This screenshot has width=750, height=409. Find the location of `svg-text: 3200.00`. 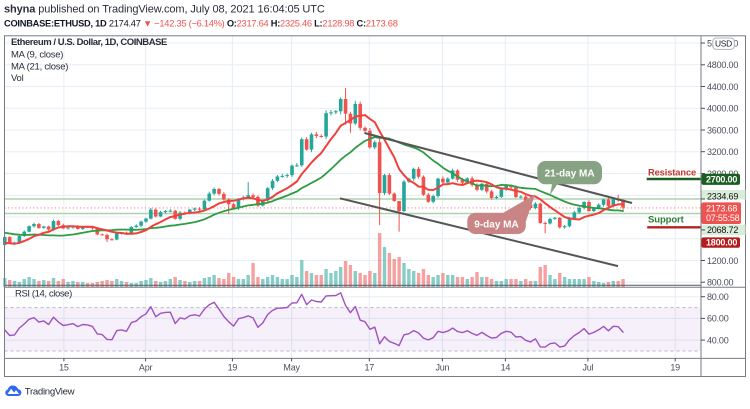

svg-text: 3200.00 is located at coordinates (722, 152).